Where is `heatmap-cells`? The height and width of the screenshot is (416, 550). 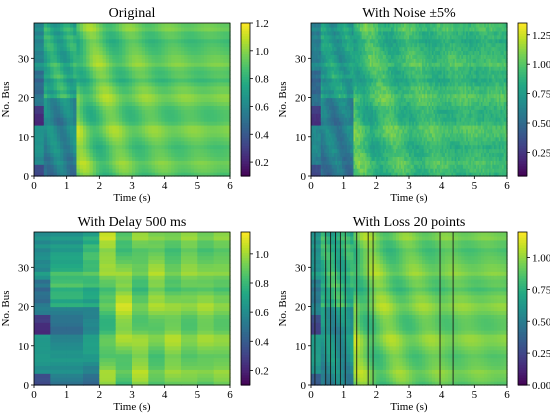
heatmap-cells is located at coordinates (409, 100).